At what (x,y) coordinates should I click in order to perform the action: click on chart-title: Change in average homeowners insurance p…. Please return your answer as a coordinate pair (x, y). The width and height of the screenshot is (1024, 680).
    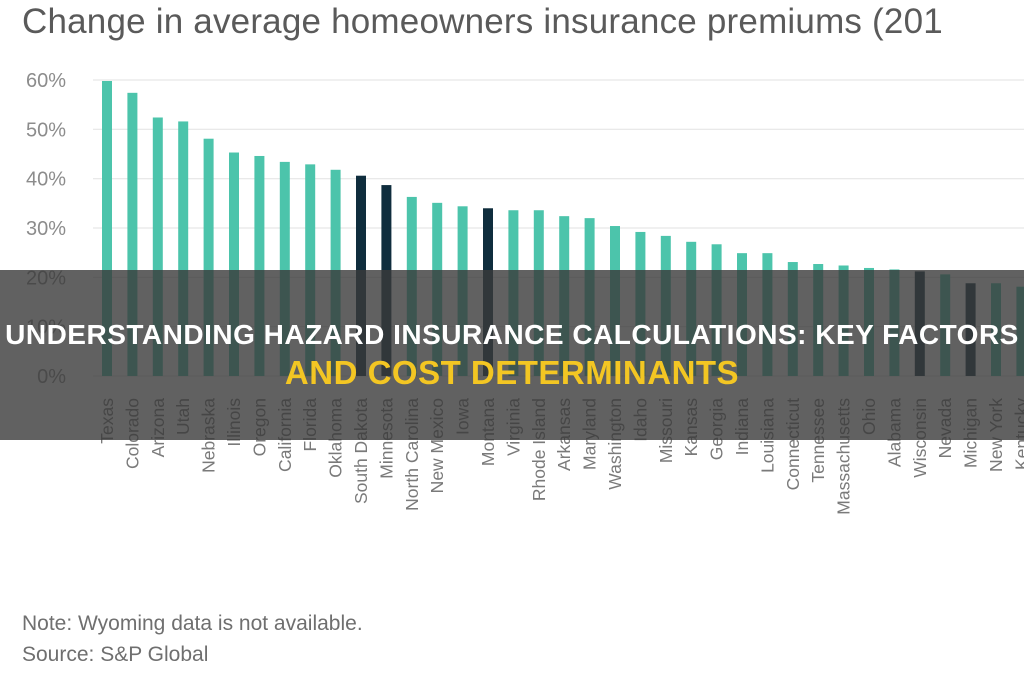
    Looking at the image, I should click on (482, 21).